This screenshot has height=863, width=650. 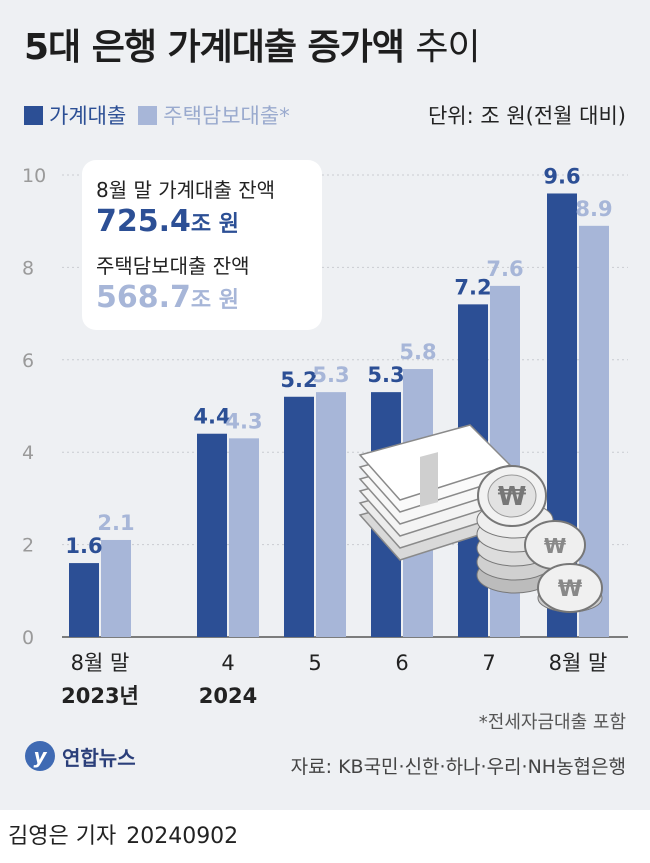 I want to click on x-tick-label: 6, so click(x=401, y=663).